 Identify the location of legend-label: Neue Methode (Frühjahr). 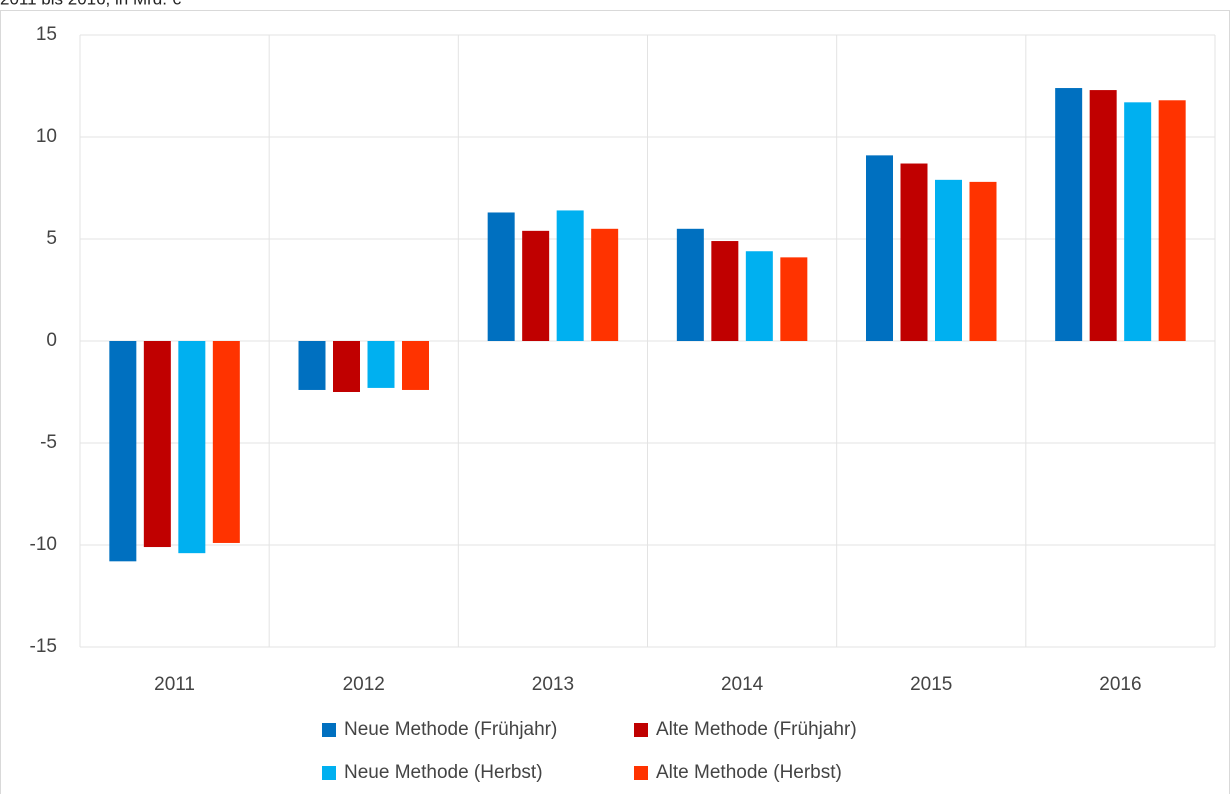
(450, 729).